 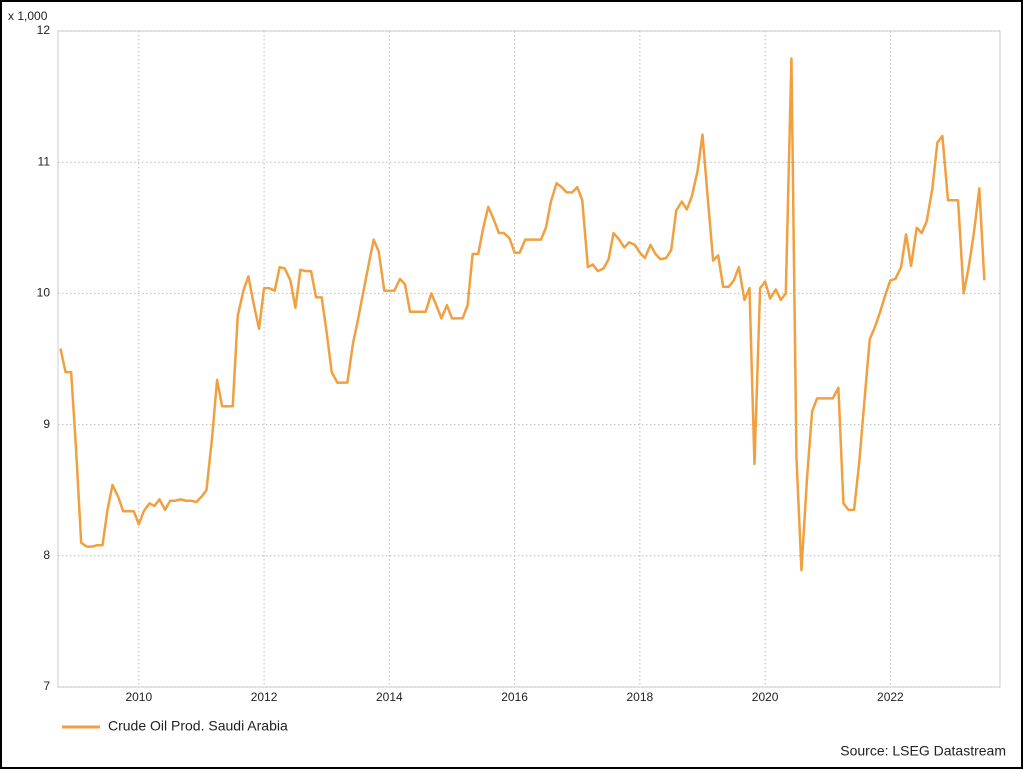 What do you see at coordinates (198, 726) in the screenshot?
I see `legend-label: Crude Oil Prod. Saudi Arabia` at bounding box center [198, 726].